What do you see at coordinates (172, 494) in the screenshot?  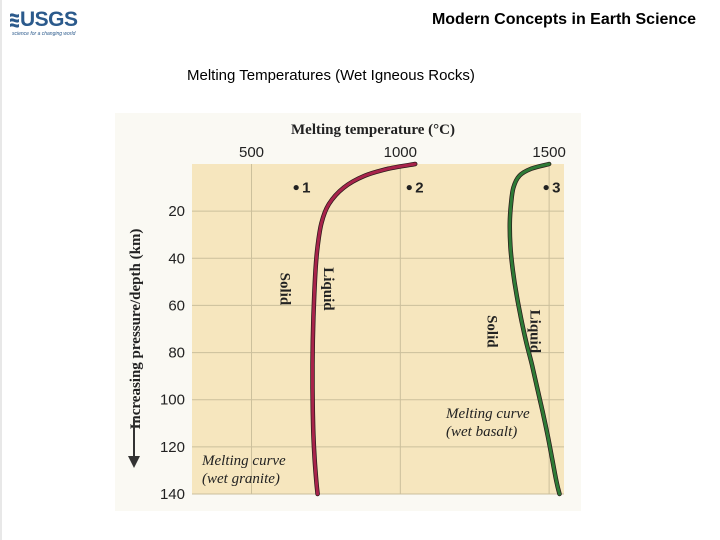 I see `y-tick-label: 140` at bounding box center [172, 494].